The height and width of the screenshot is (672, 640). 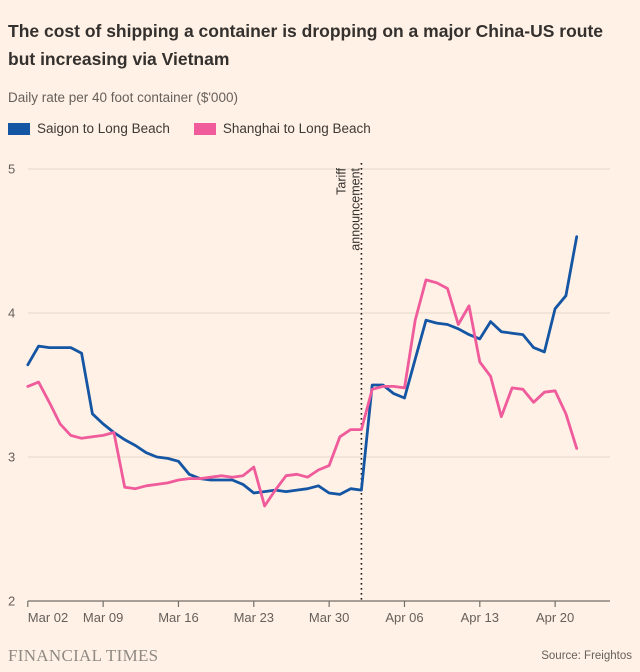 What do you see at coordinates (204, 128) in the screenshot?
I see `legend-swatch-shanghai` at bounding box center [204, 128].